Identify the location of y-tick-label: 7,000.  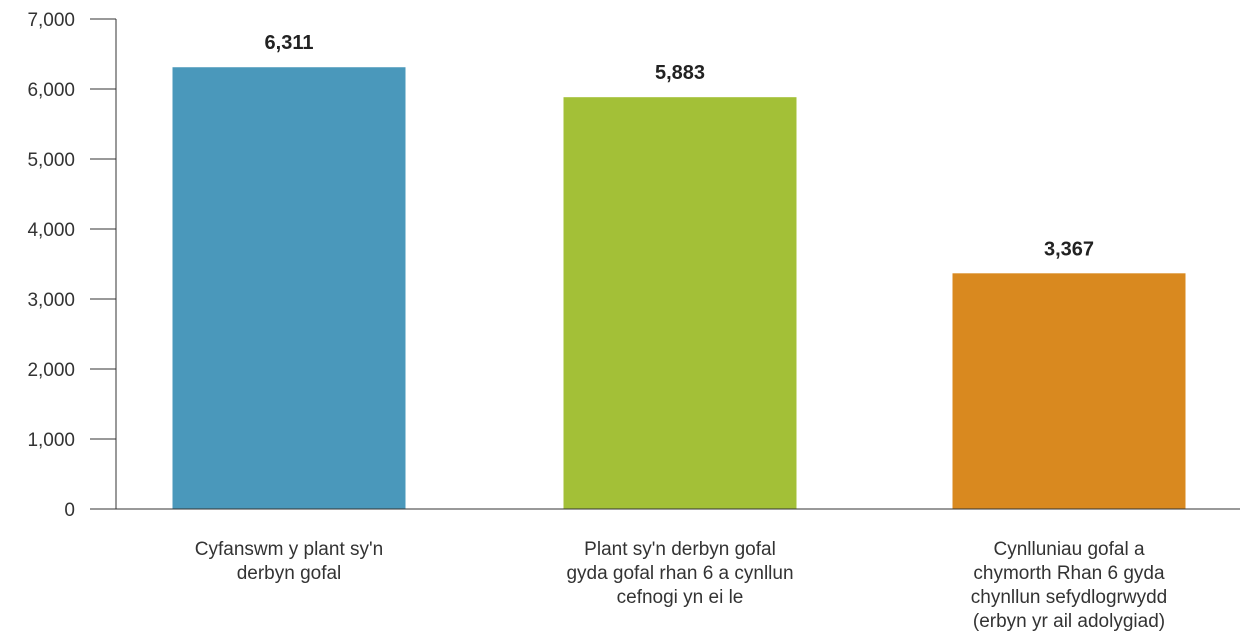
(51, 20).